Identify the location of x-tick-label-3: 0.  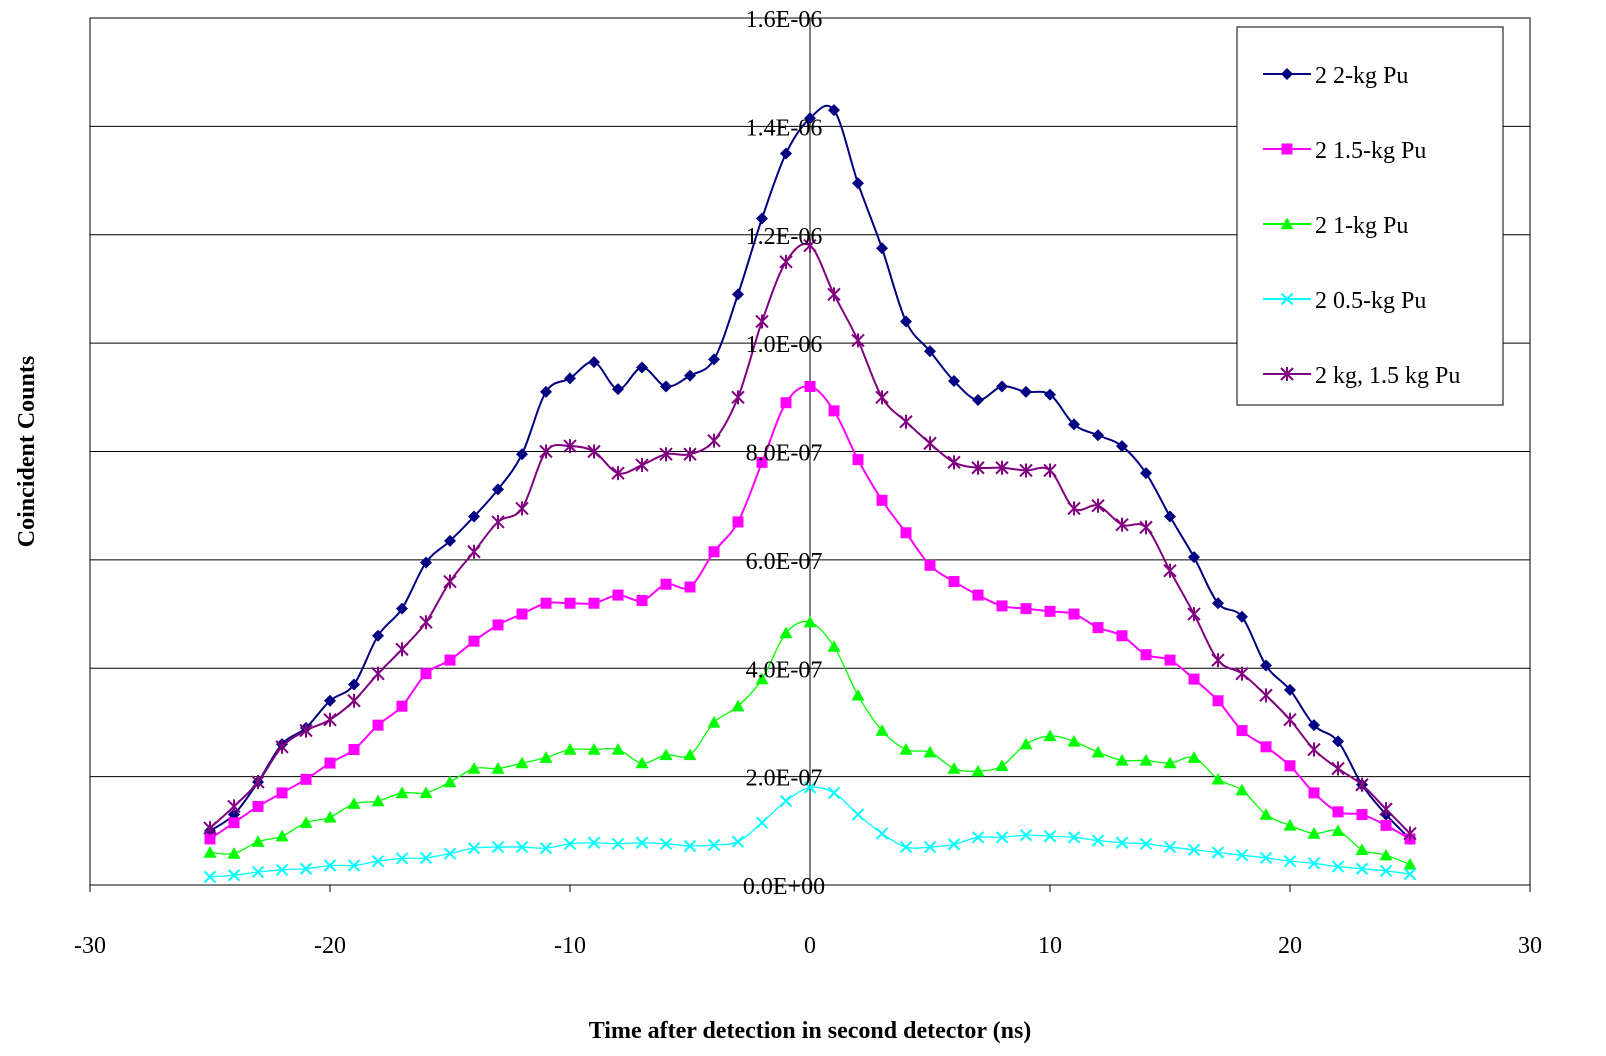
(810, 946).